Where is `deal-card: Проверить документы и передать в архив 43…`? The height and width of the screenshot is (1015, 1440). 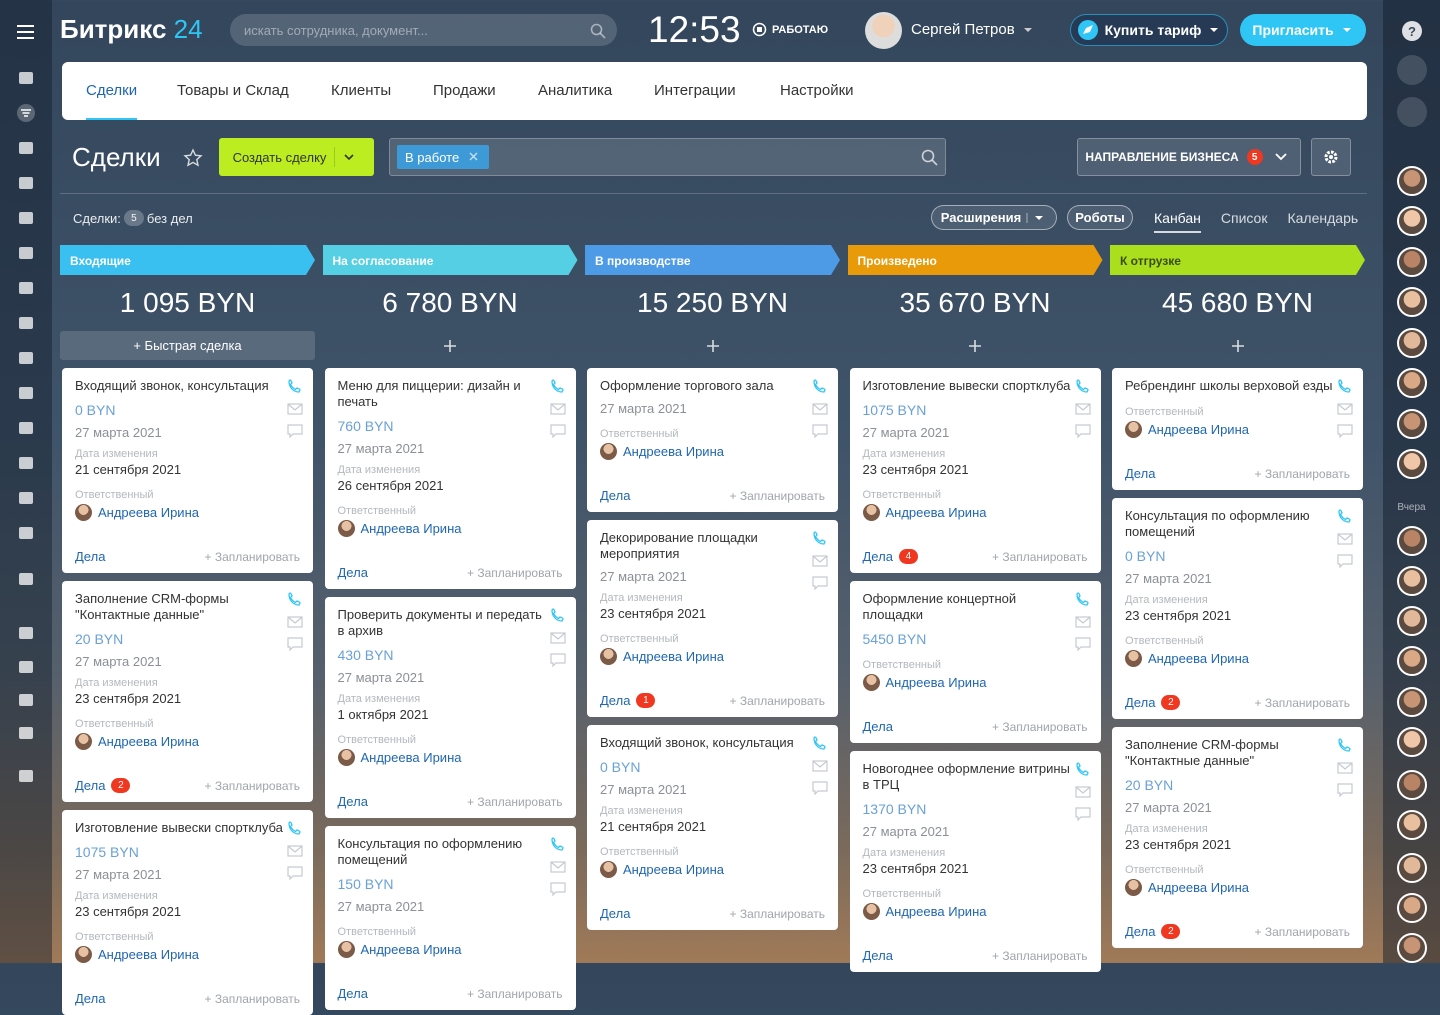 deal-card: Проверить документы и передать в архив 43… is located at coordinates (450, 707).